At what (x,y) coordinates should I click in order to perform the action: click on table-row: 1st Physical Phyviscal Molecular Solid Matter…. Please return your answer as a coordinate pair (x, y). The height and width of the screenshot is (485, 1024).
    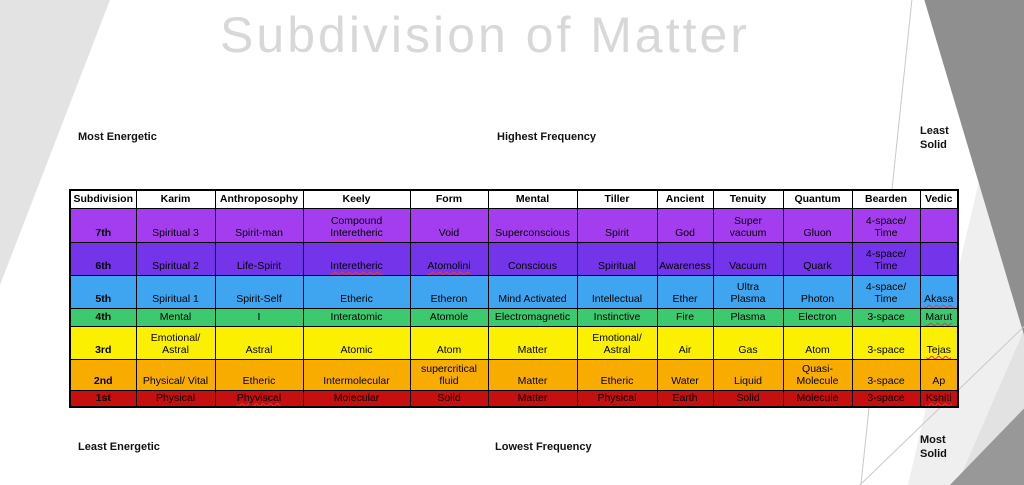
    Looking at the image, I should click on (514, 398).